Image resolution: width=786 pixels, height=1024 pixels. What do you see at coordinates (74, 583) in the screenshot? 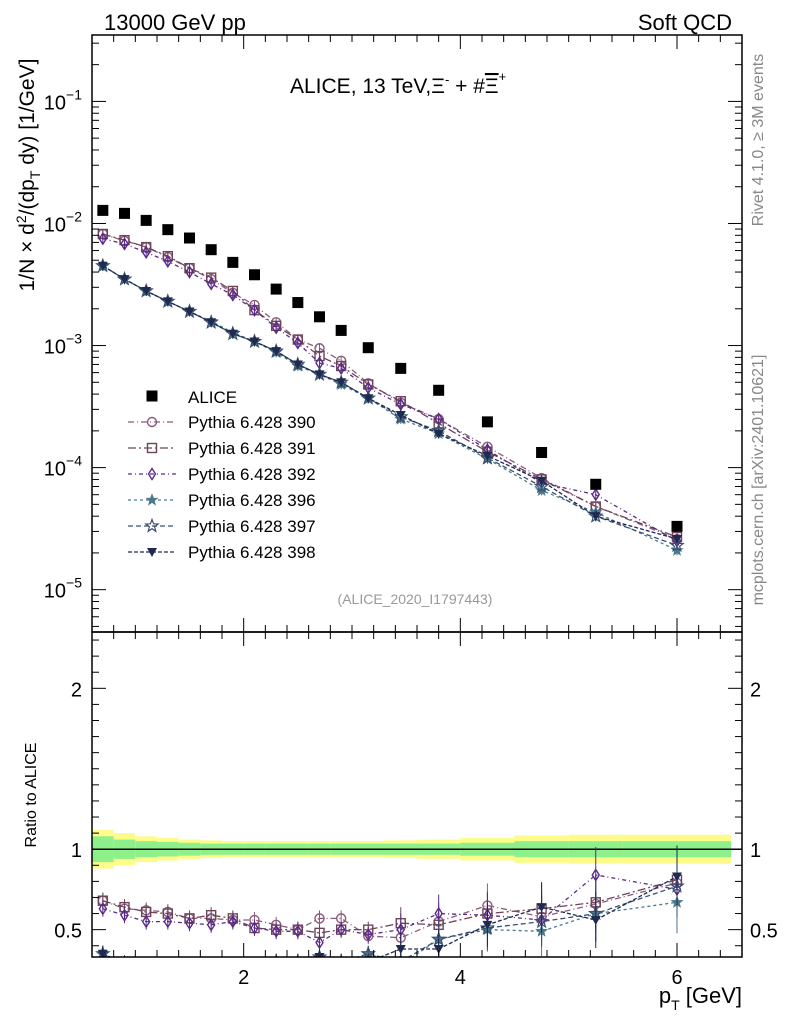
I see `main-ytick-label-exp-0: −5` at bounding box center [74, 583].